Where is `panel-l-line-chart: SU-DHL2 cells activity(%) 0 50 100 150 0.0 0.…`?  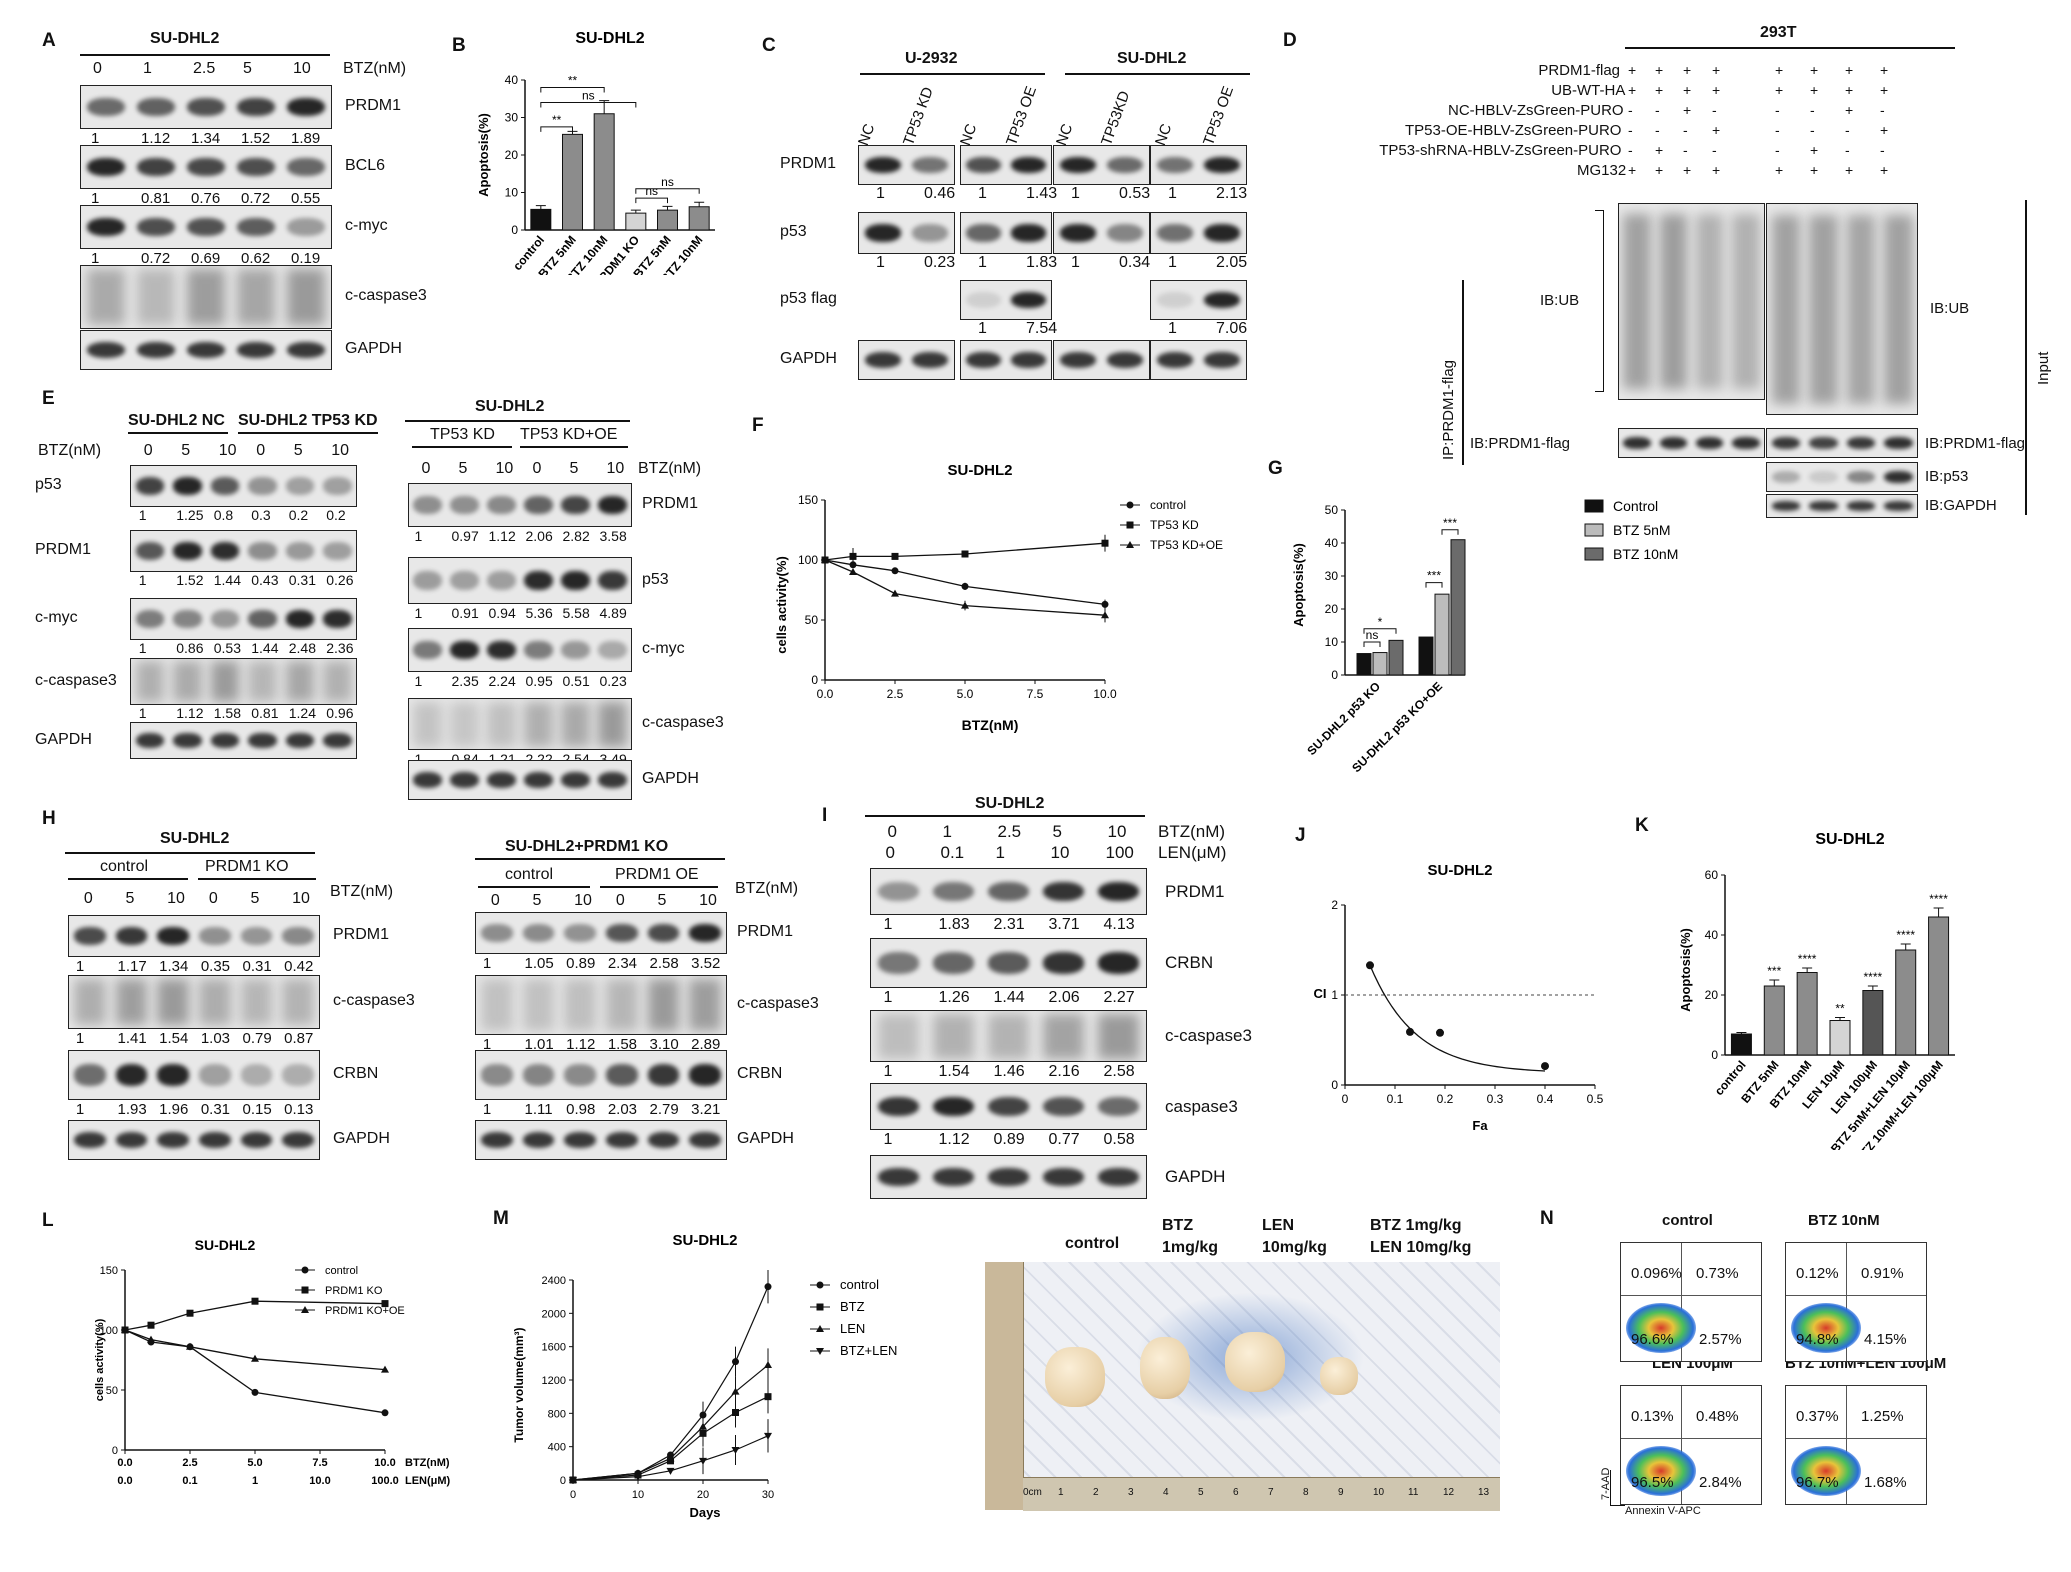
panel-l-line-chart: SU-DHL2 cells activity(%) 0 50 100 150 0.0 0.… is located at coordinates (272, 1362).